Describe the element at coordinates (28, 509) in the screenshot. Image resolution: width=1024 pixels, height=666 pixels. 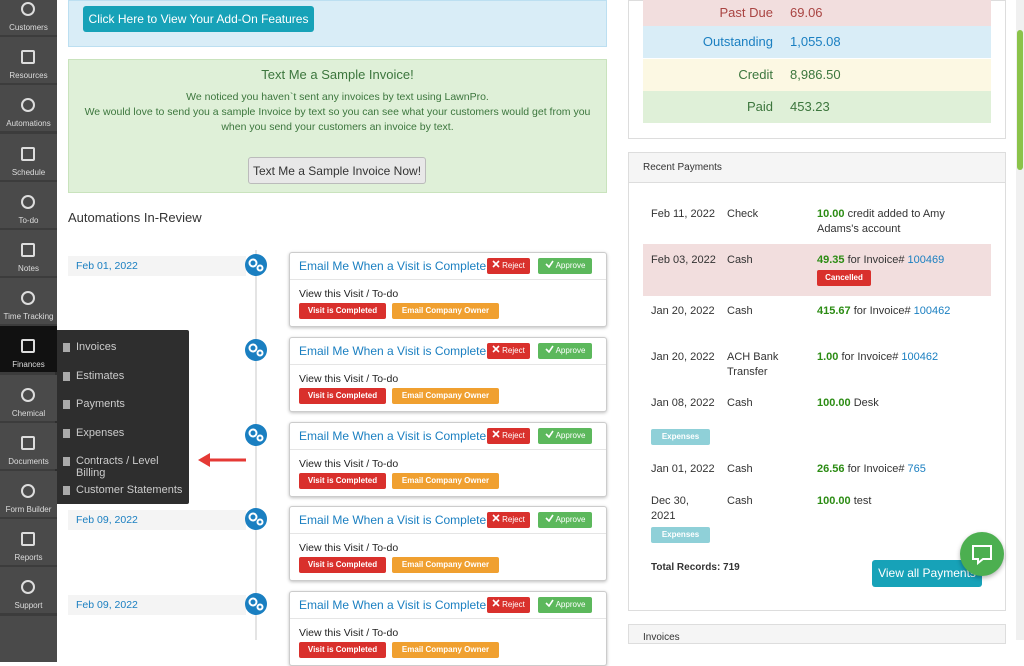
I see `sidebar-label: Form Builder` at that location.